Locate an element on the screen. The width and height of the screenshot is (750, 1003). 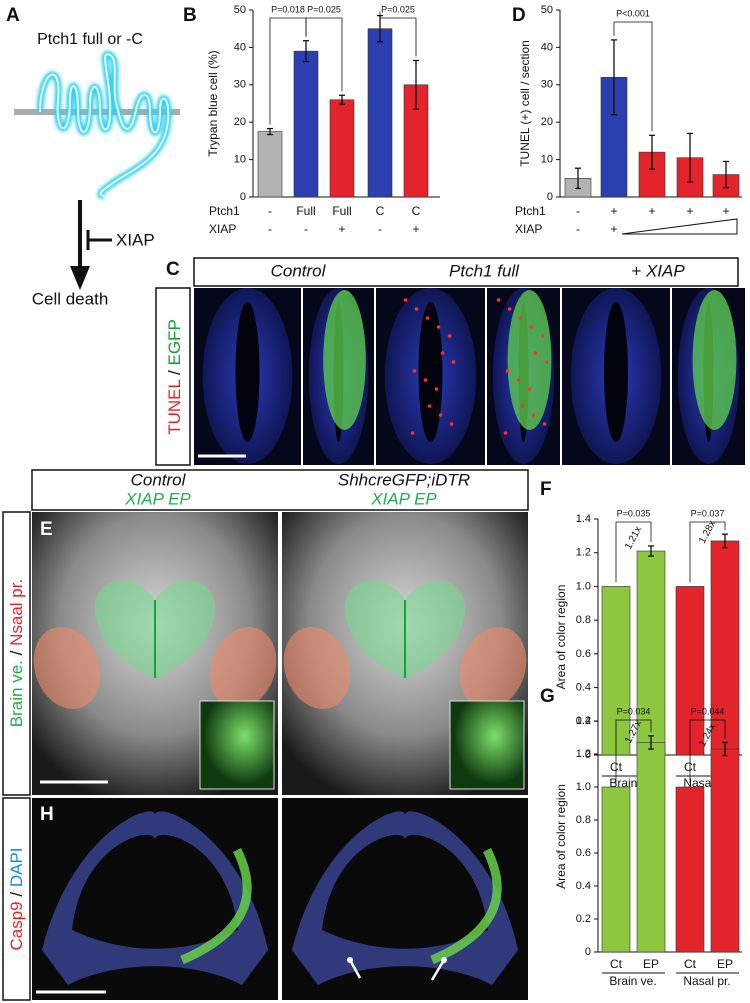
section-images is located at coordinates (280, 899).